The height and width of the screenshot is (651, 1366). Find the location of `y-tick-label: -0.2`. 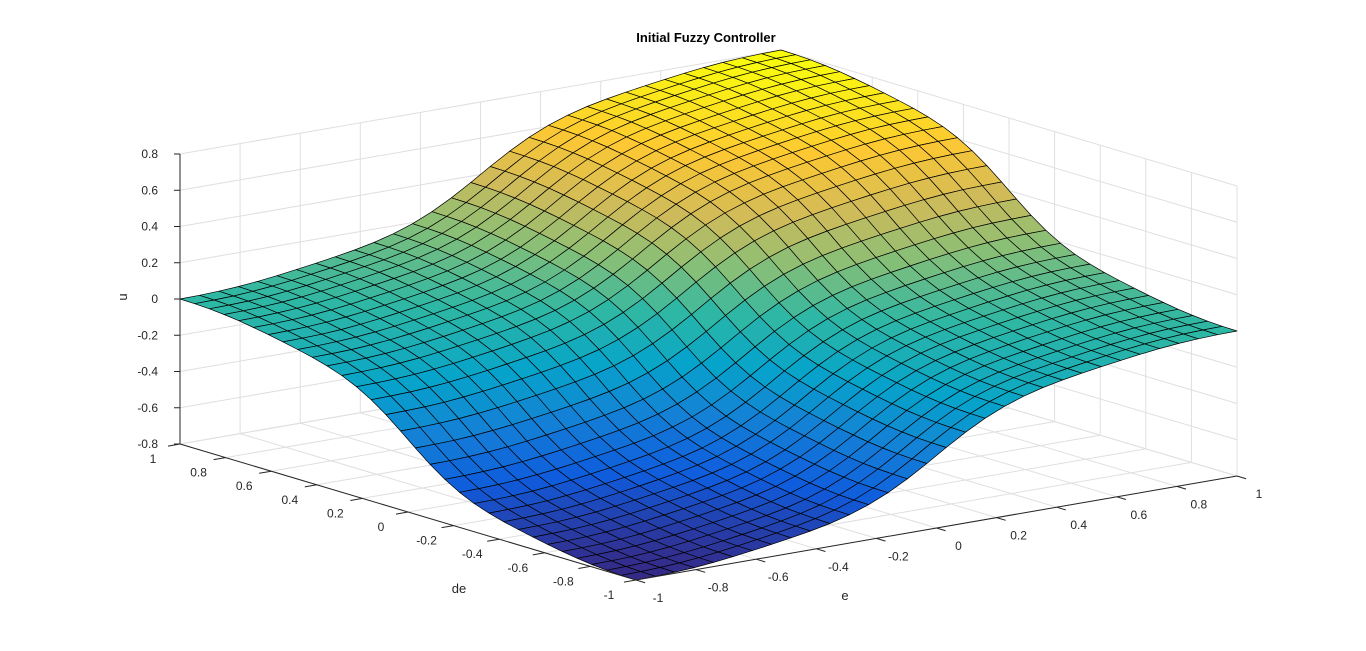

y-tick-label: -0.2 is located at coordinates (426, 541).